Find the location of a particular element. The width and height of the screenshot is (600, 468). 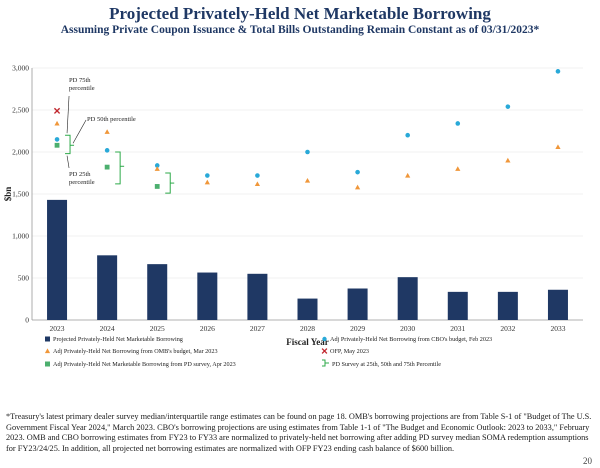

cbo-point-2025 is located at coordinates (157, 165).